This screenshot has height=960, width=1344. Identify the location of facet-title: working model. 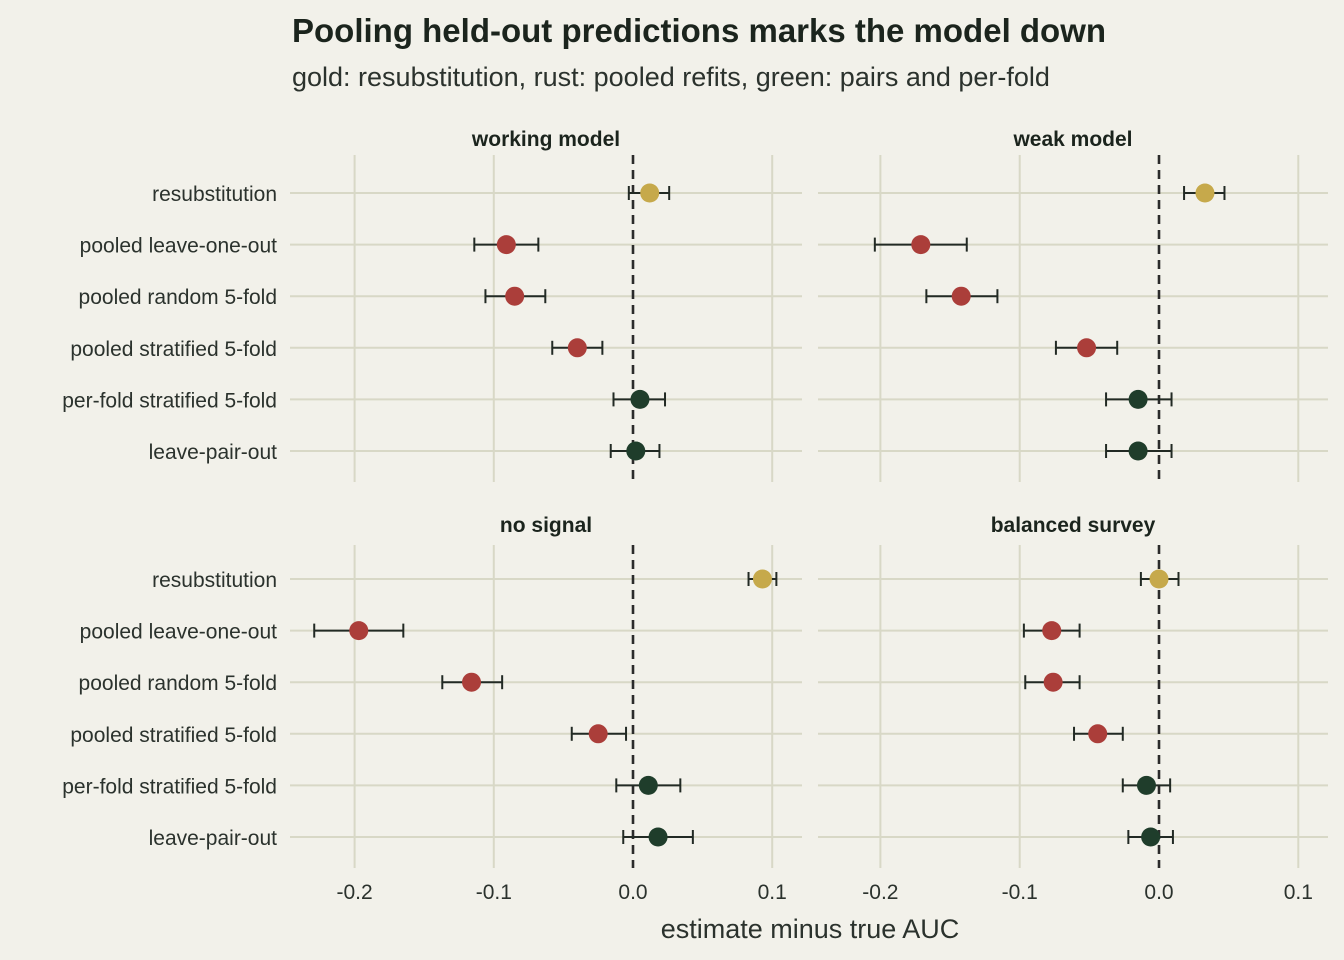
(545, 139).